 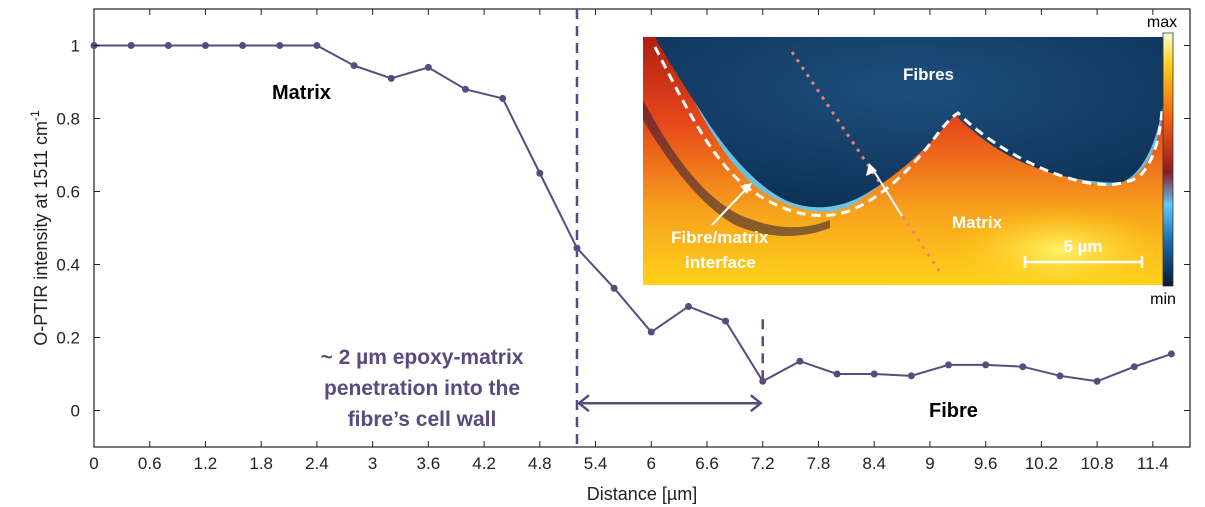 What do you see at coordinates (871, 169) in the screenshot?
I see `inset-arrowhead-right` at bounding box center [871, 169].